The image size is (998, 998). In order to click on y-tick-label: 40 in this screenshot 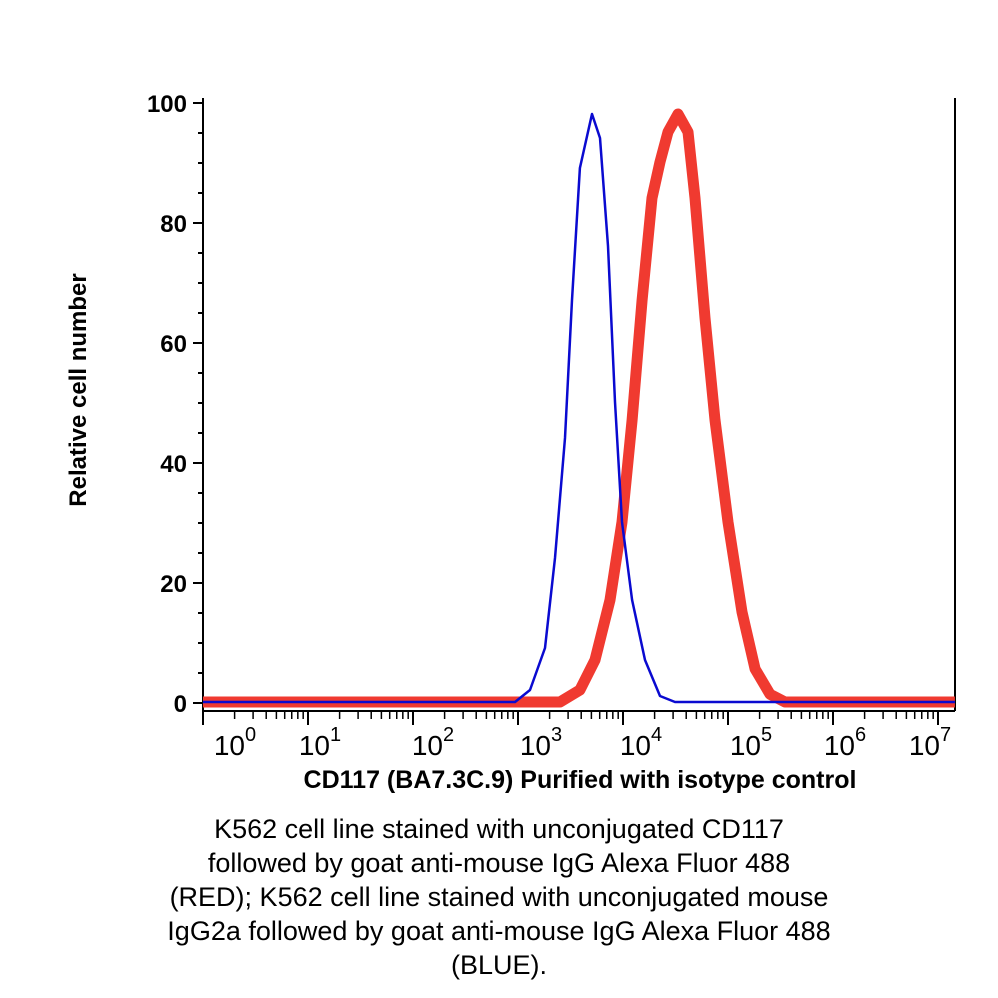, I will do `click(173, 464)`.